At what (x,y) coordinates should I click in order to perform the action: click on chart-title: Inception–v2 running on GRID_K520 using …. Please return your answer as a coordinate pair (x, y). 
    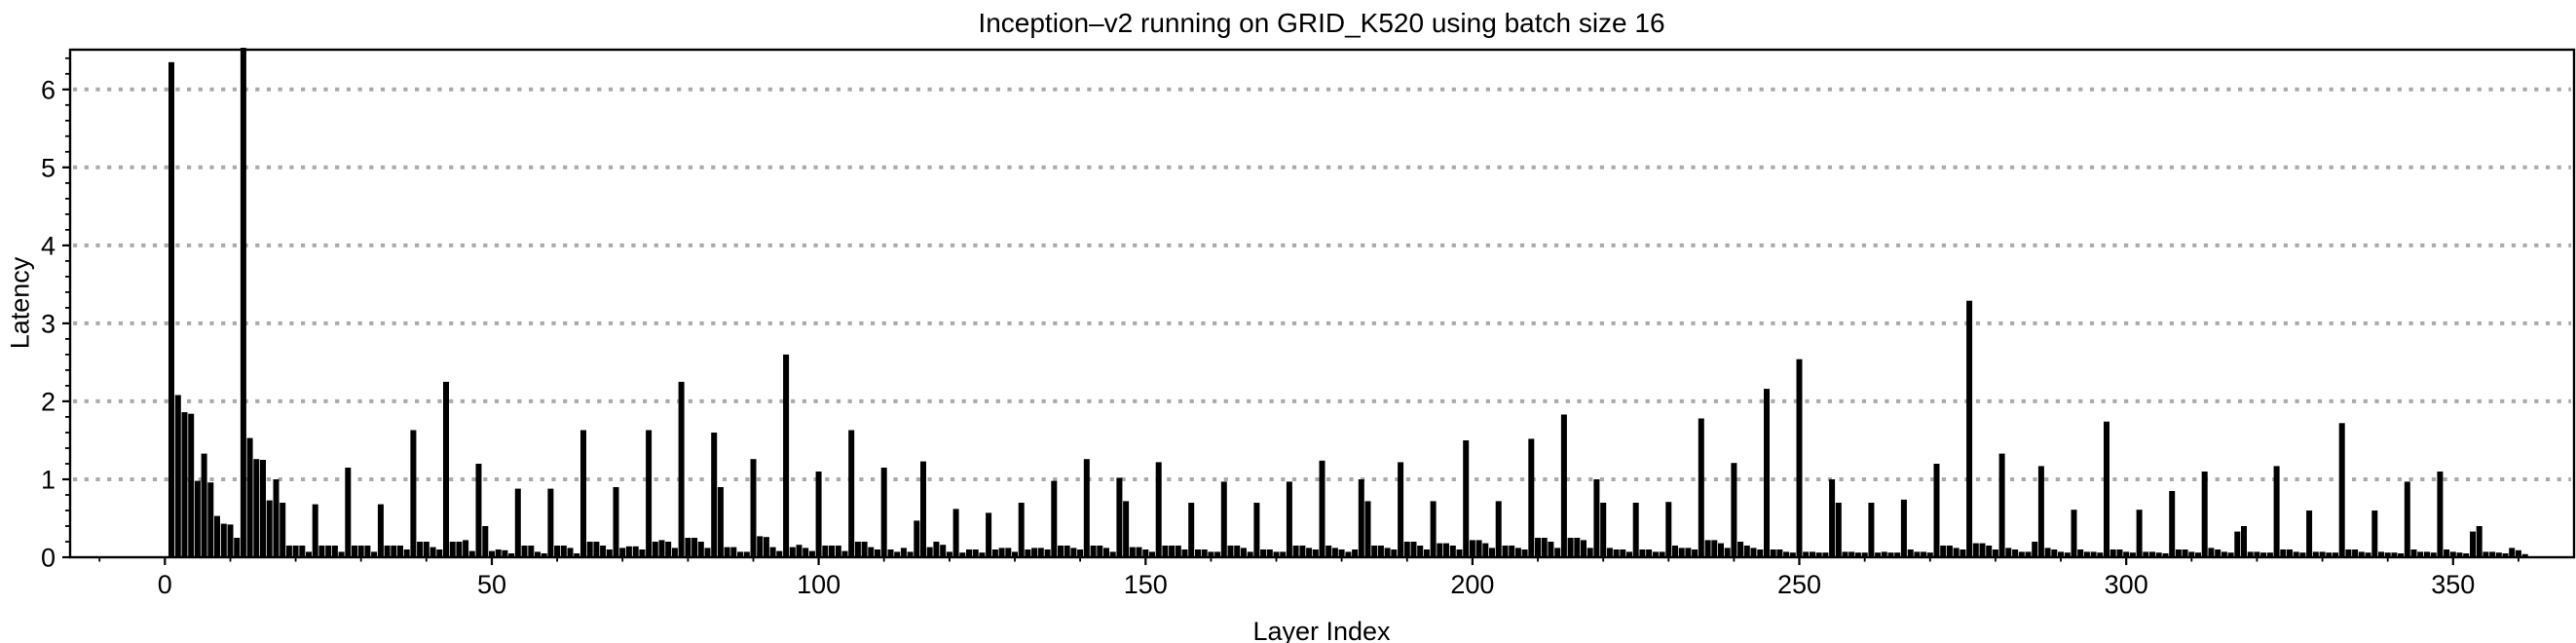
    Looking at the image, I should click on (1321, 23).